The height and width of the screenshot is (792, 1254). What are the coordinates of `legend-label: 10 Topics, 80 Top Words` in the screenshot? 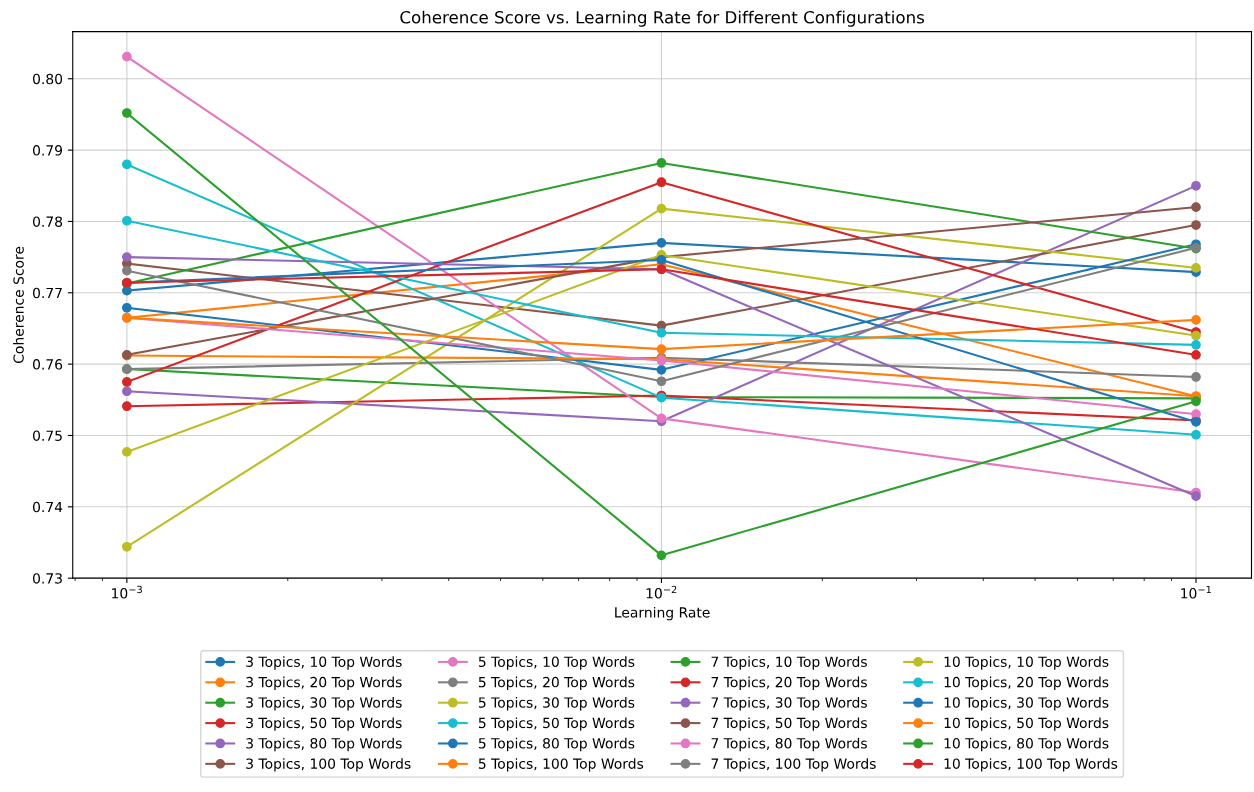 It's located at (1026, 744).